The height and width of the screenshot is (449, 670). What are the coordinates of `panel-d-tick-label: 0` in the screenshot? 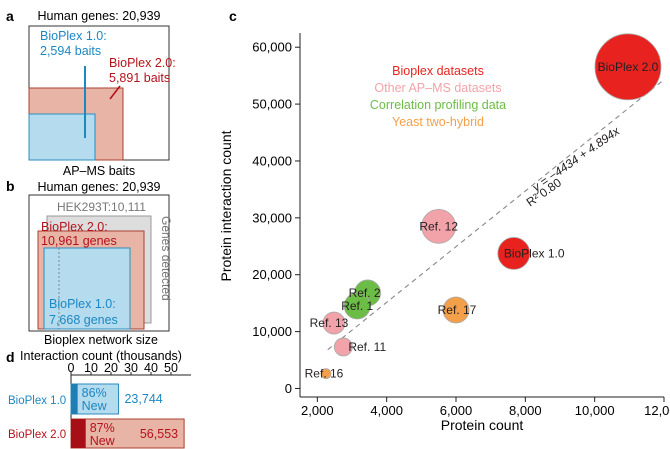 It's located at (71, 368).